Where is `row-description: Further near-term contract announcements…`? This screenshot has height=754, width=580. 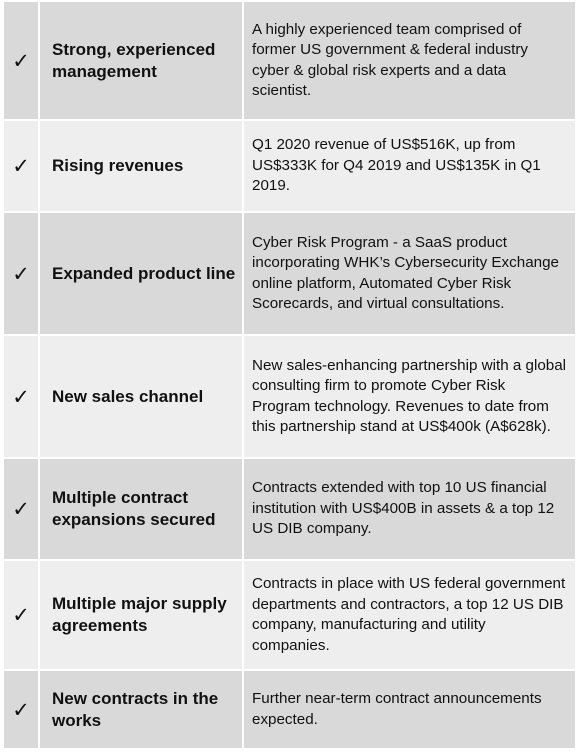 row-description: Further near-term contract announcements… is located at coordinates (397, 709).